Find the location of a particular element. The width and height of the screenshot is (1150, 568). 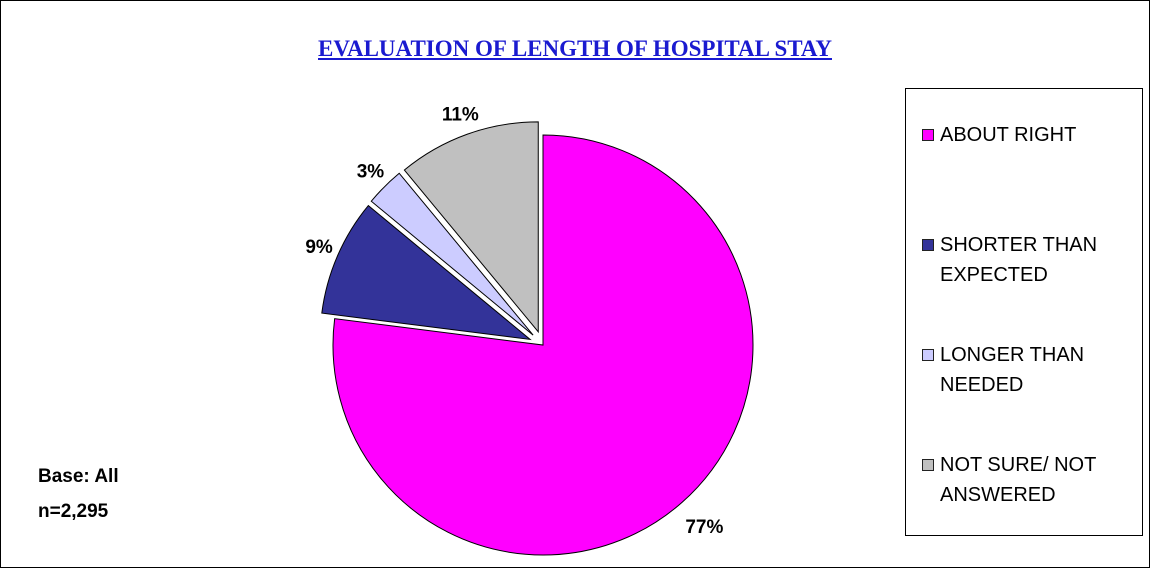

legend-entry: NOT SURE/ NOT ANSWERED is located at coordinates (1029, 480).